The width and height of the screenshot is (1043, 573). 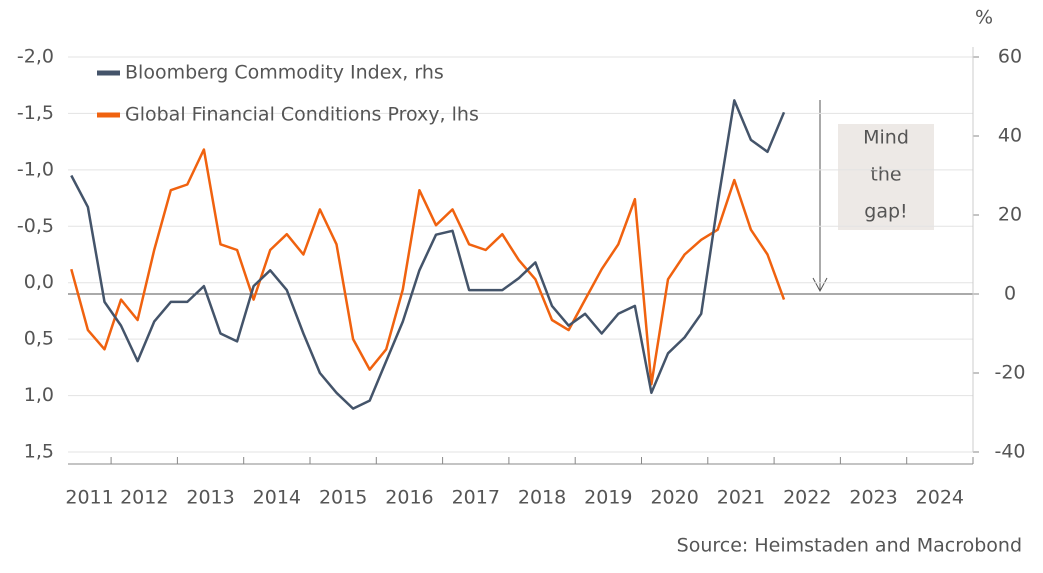 What do you see at coordinates (35, 226) in the screenshot?
I see `y-tick-label: -0,5` at bounding box center [35, 226].